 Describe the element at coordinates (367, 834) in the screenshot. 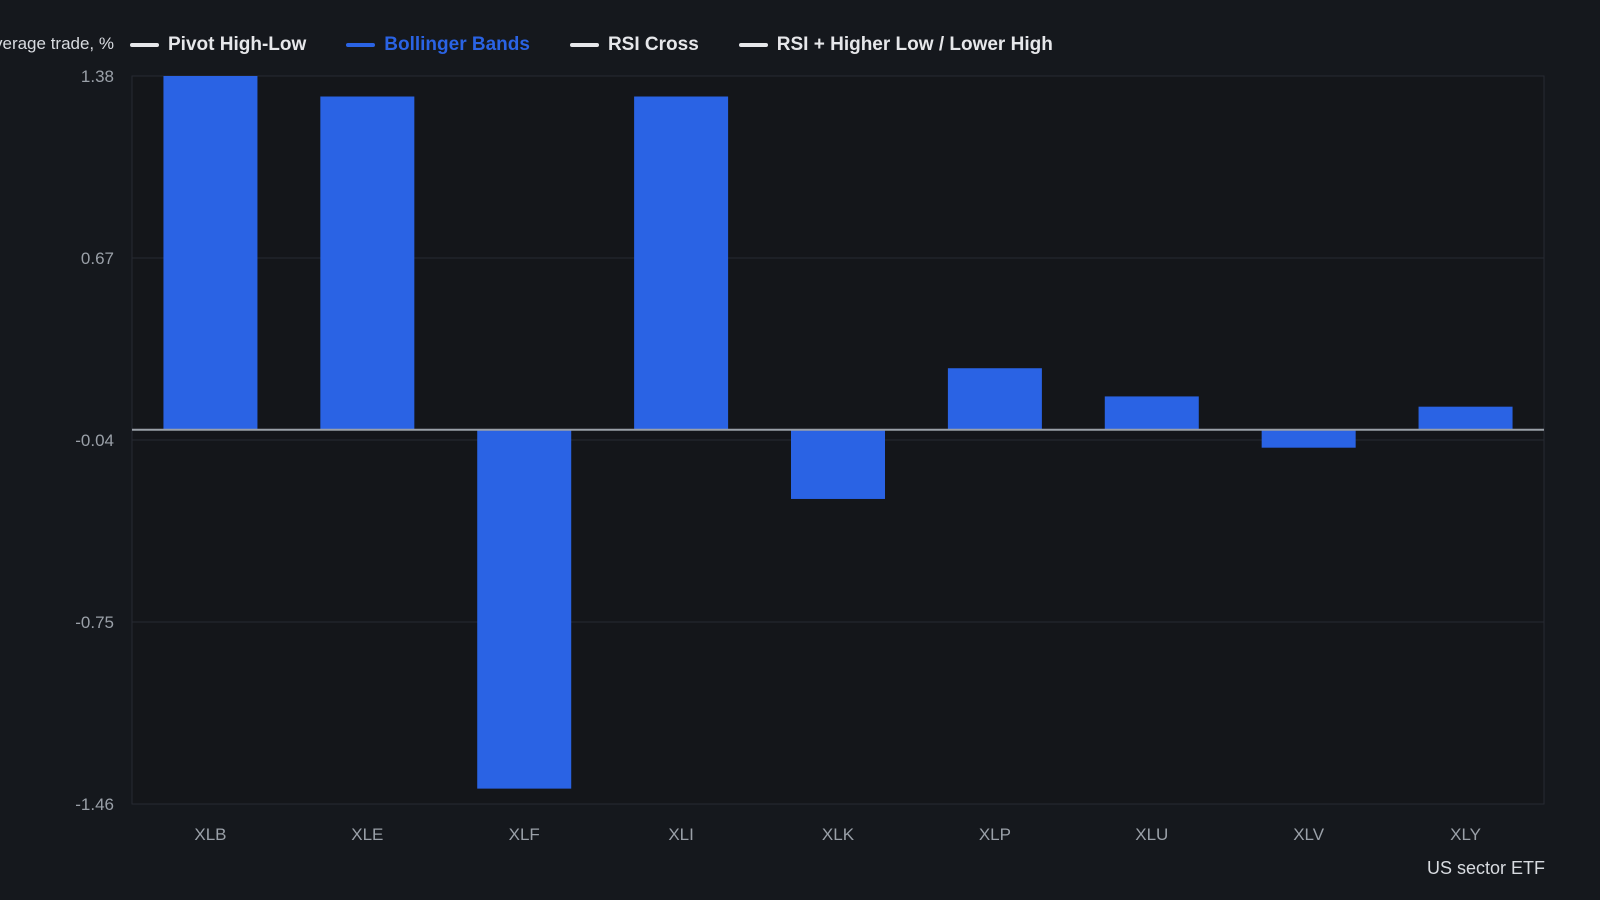

I see `x-tick-label: XLE` at that location.